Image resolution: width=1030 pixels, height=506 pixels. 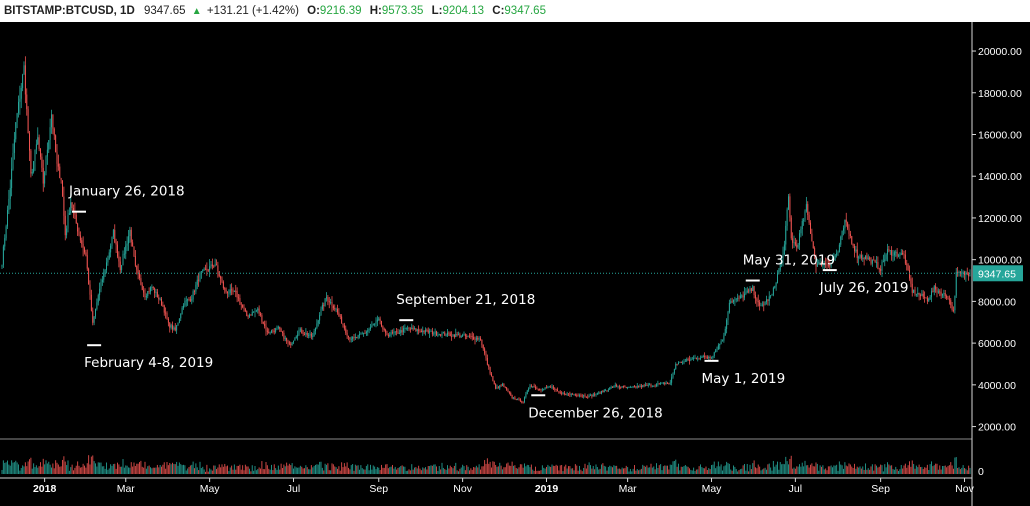 What do you see at coordinates (487, 486) in the screenshot?
I see `time-axis: 2018 Mar May Jul Sep Nov 2019 Mar May Jul Sep Nov` at bounding box center [487, 486].